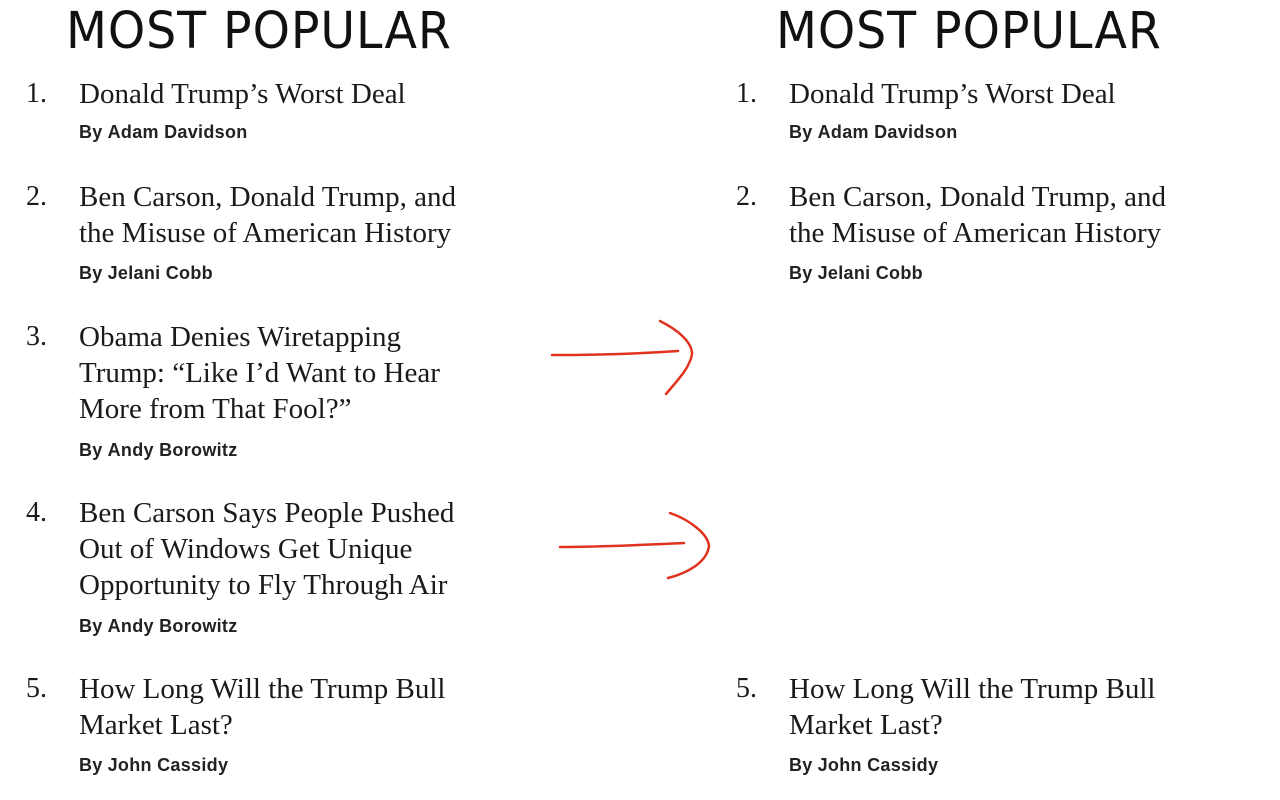 The height and width of the screenshot is (800, 1280). What do you see at coordinates (215, 409) in the screenshot?
I see `title-line: More from That Fool?”` at bounding box center [215, 409].